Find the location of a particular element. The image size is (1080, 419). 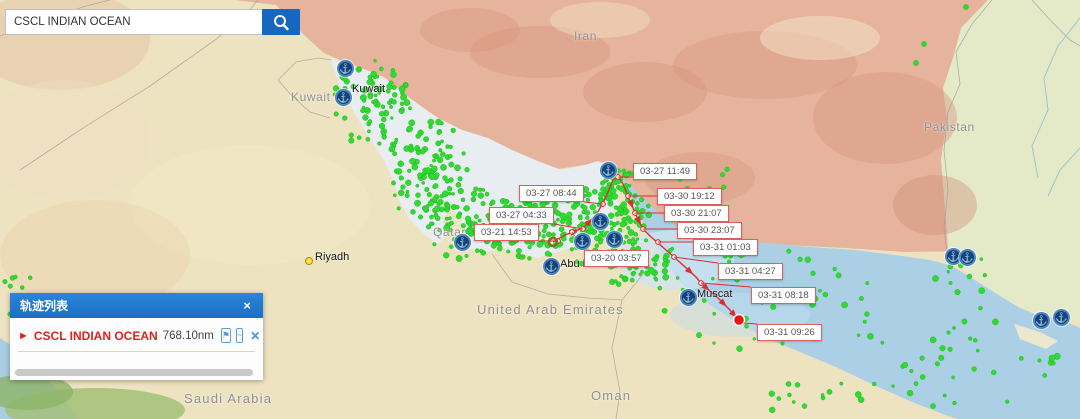

export-track-icon: ⚑ is located at coordinates (225, 335).